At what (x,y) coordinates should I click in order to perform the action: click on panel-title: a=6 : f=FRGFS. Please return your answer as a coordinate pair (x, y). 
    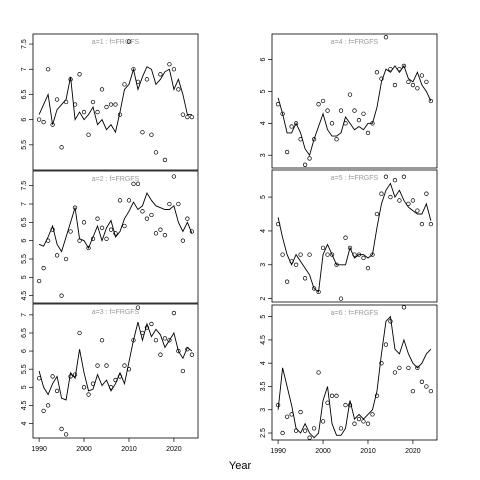
    Looking at the image, I should click on (355, 313).